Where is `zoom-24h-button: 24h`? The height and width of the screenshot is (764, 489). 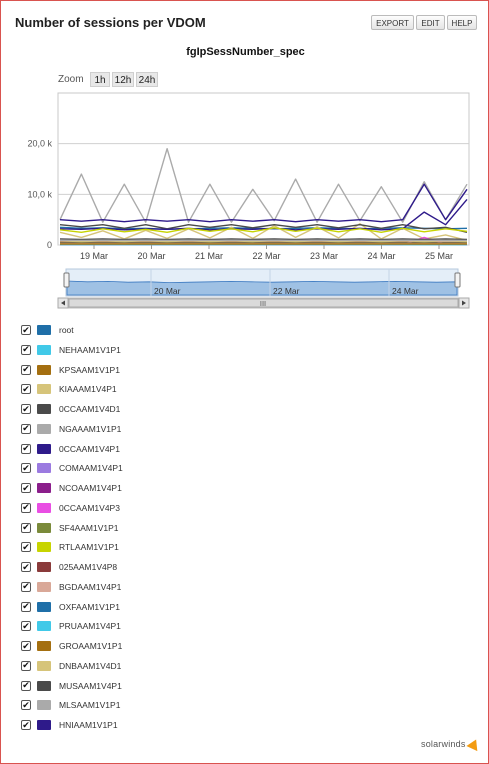
zoom-24h-button: 24h is located at coordinates (147, 79).